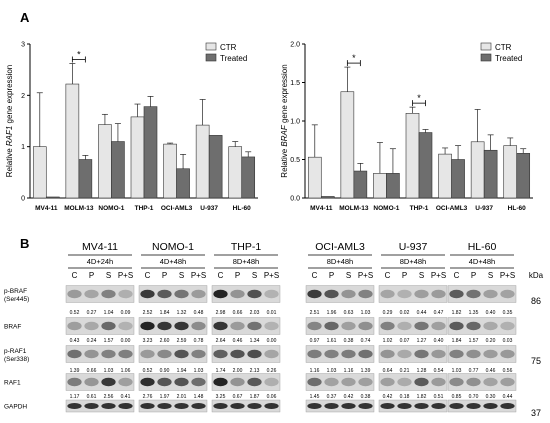 The width and height of the screenshot is (550, 423). Describe the element at coordinates (92, 313) in the screenshot. I see `densitometry-value: 0.27` at that location.